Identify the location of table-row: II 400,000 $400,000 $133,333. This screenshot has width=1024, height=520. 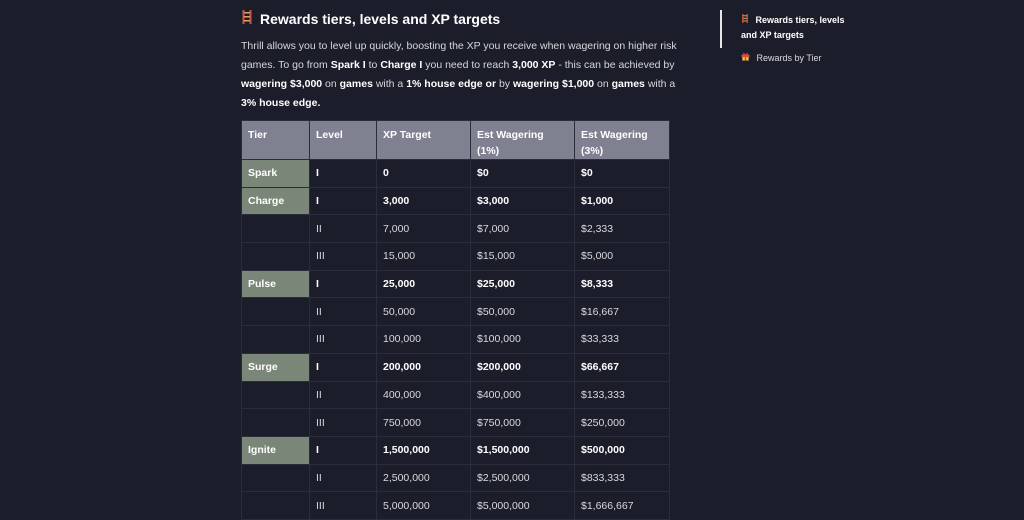
(455, 395).